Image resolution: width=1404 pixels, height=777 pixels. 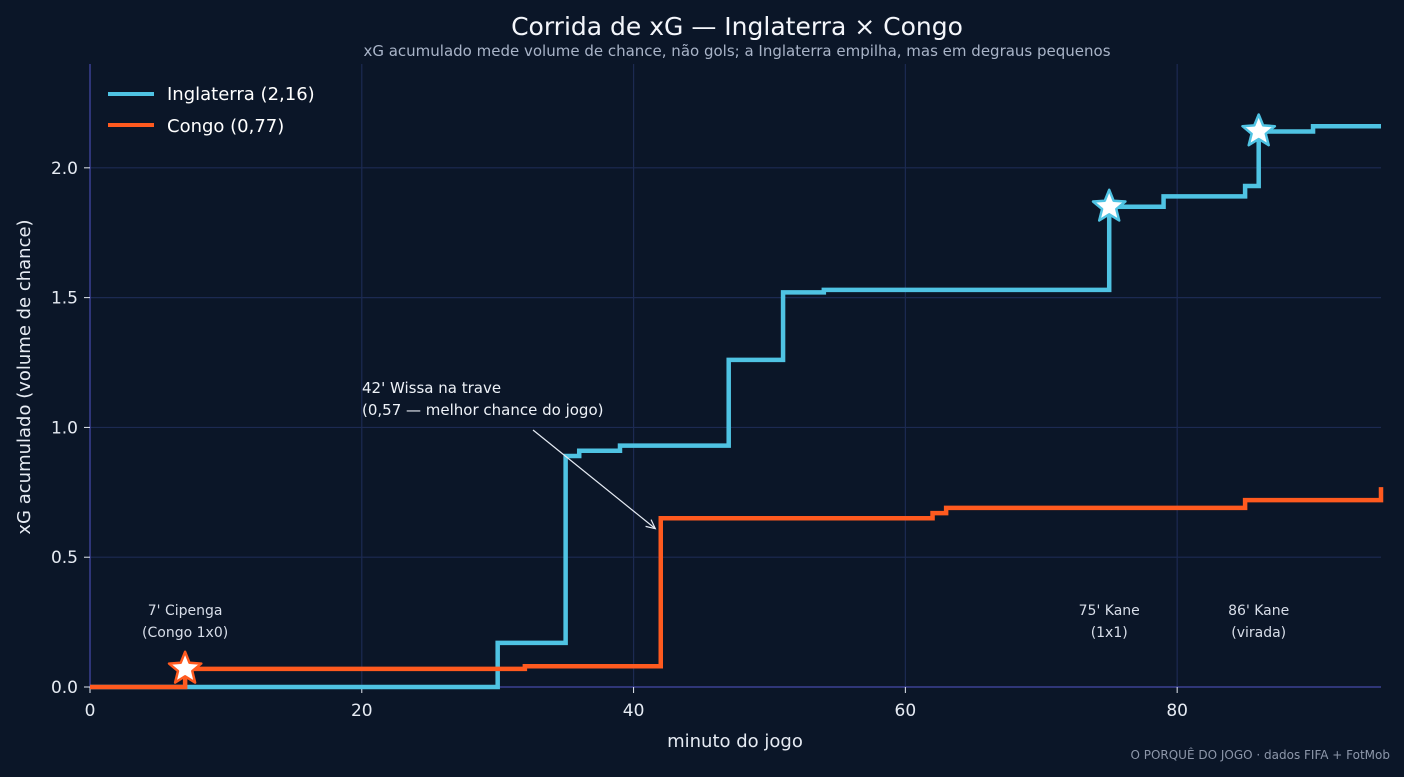 I want to click on y-tick-label: 0.0, so click(x=64, y=688).